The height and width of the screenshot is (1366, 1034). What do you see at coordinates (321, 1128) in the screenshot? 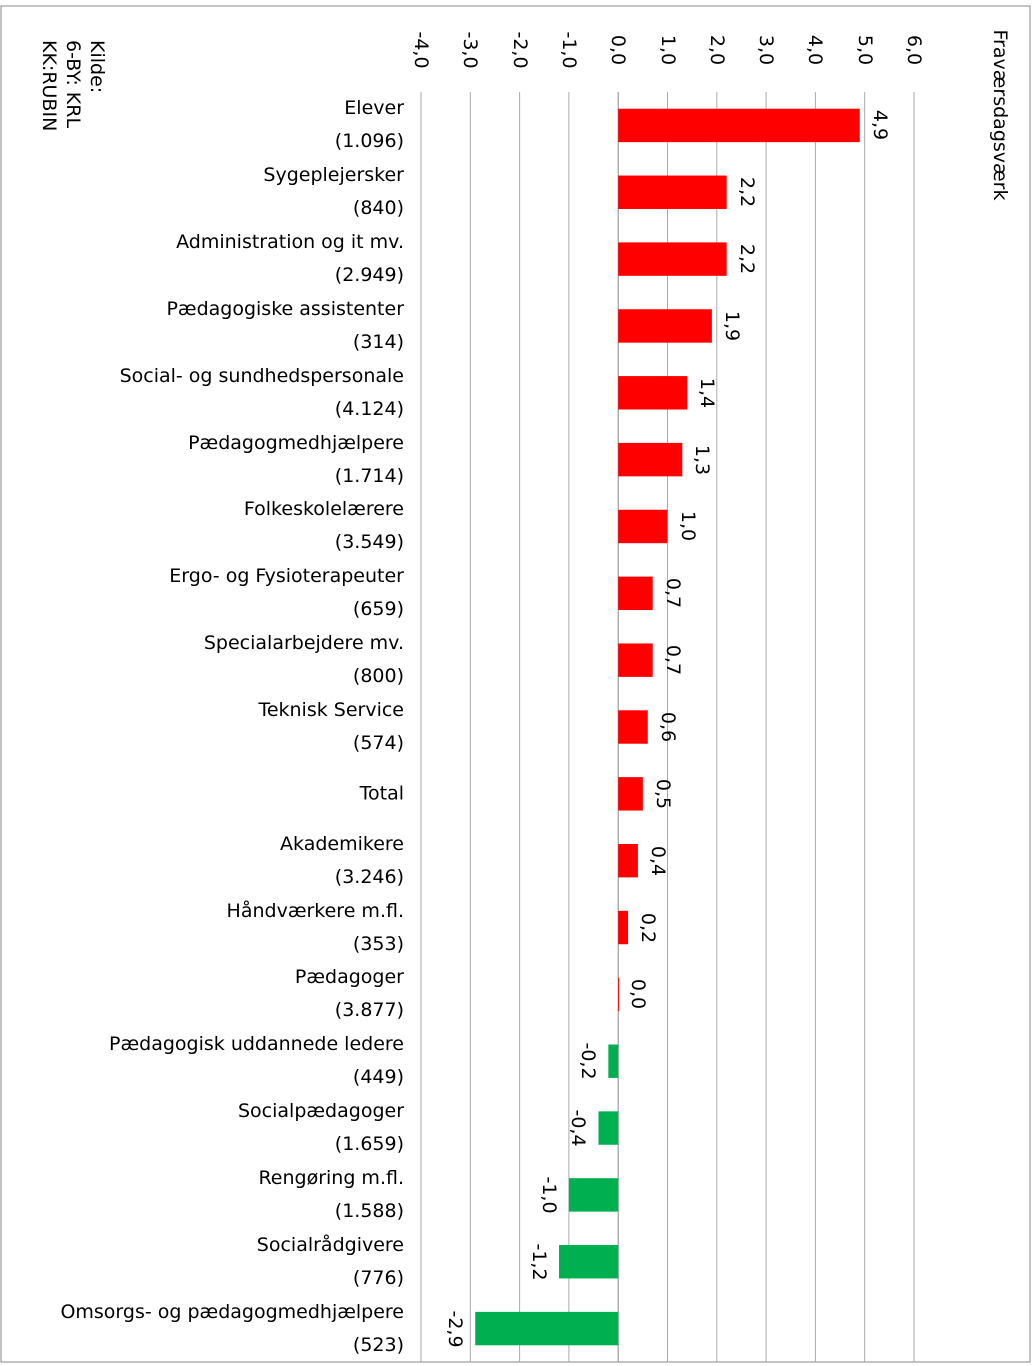
I see `category-label: Socialpædagoger (1.659)` at bounding box center [321, 1128].